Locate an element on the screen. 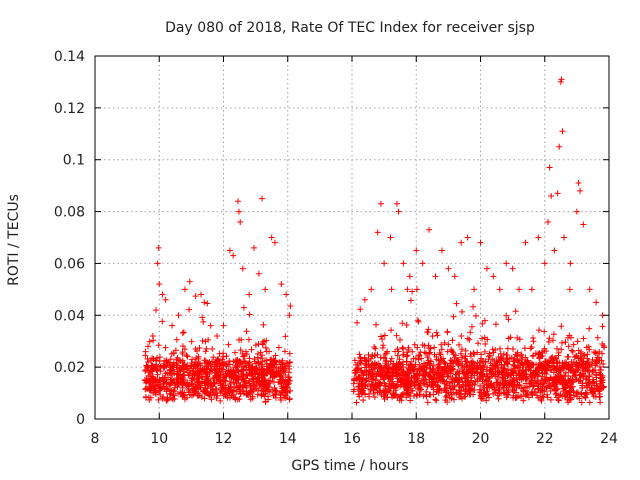 This screenshot has height=480, width=640. x-tick-label: 8 is located at coordinates (95, 439).